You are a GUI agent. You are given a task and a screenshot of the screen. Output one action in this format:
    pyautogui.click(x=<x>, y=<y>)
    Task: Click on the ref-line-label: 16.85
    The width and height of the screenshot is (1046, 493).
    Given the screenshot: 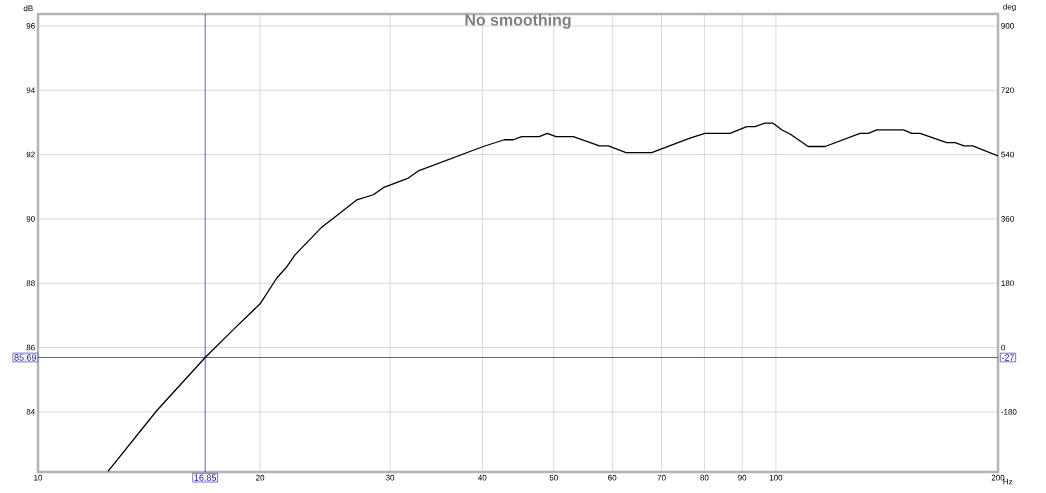 What is the action you would take?
    pyautogui.click(x=205, y=477)
    